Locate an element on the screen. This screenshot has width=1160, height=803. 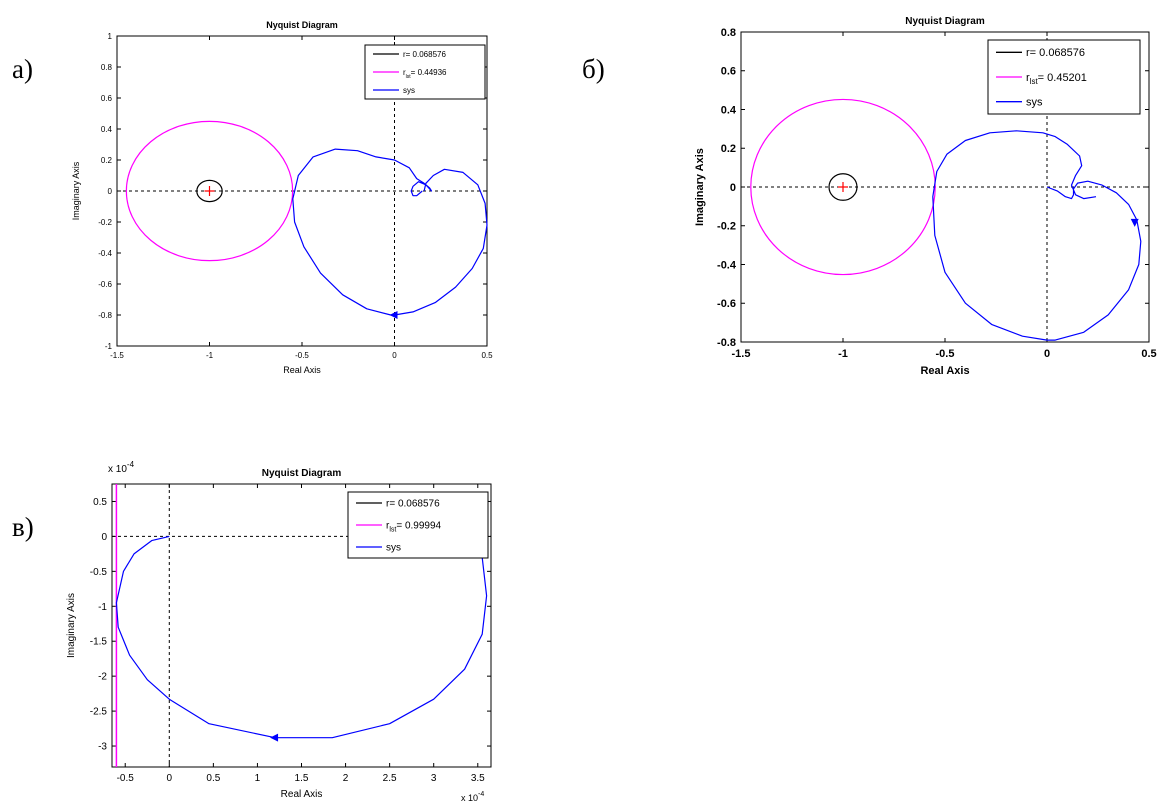
x-exponent-base: x 10 is located at coordinates (469, 798).